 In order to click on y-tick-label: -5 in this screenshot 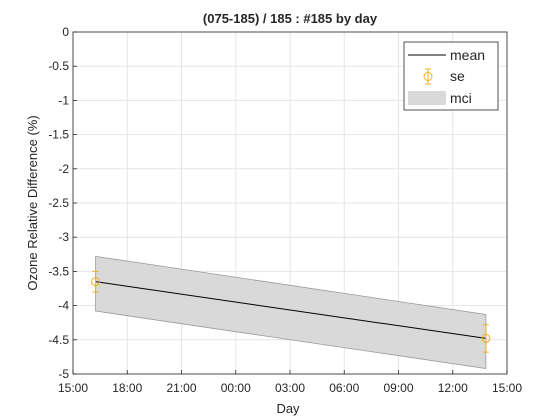, I will do `click(63, 374)`.